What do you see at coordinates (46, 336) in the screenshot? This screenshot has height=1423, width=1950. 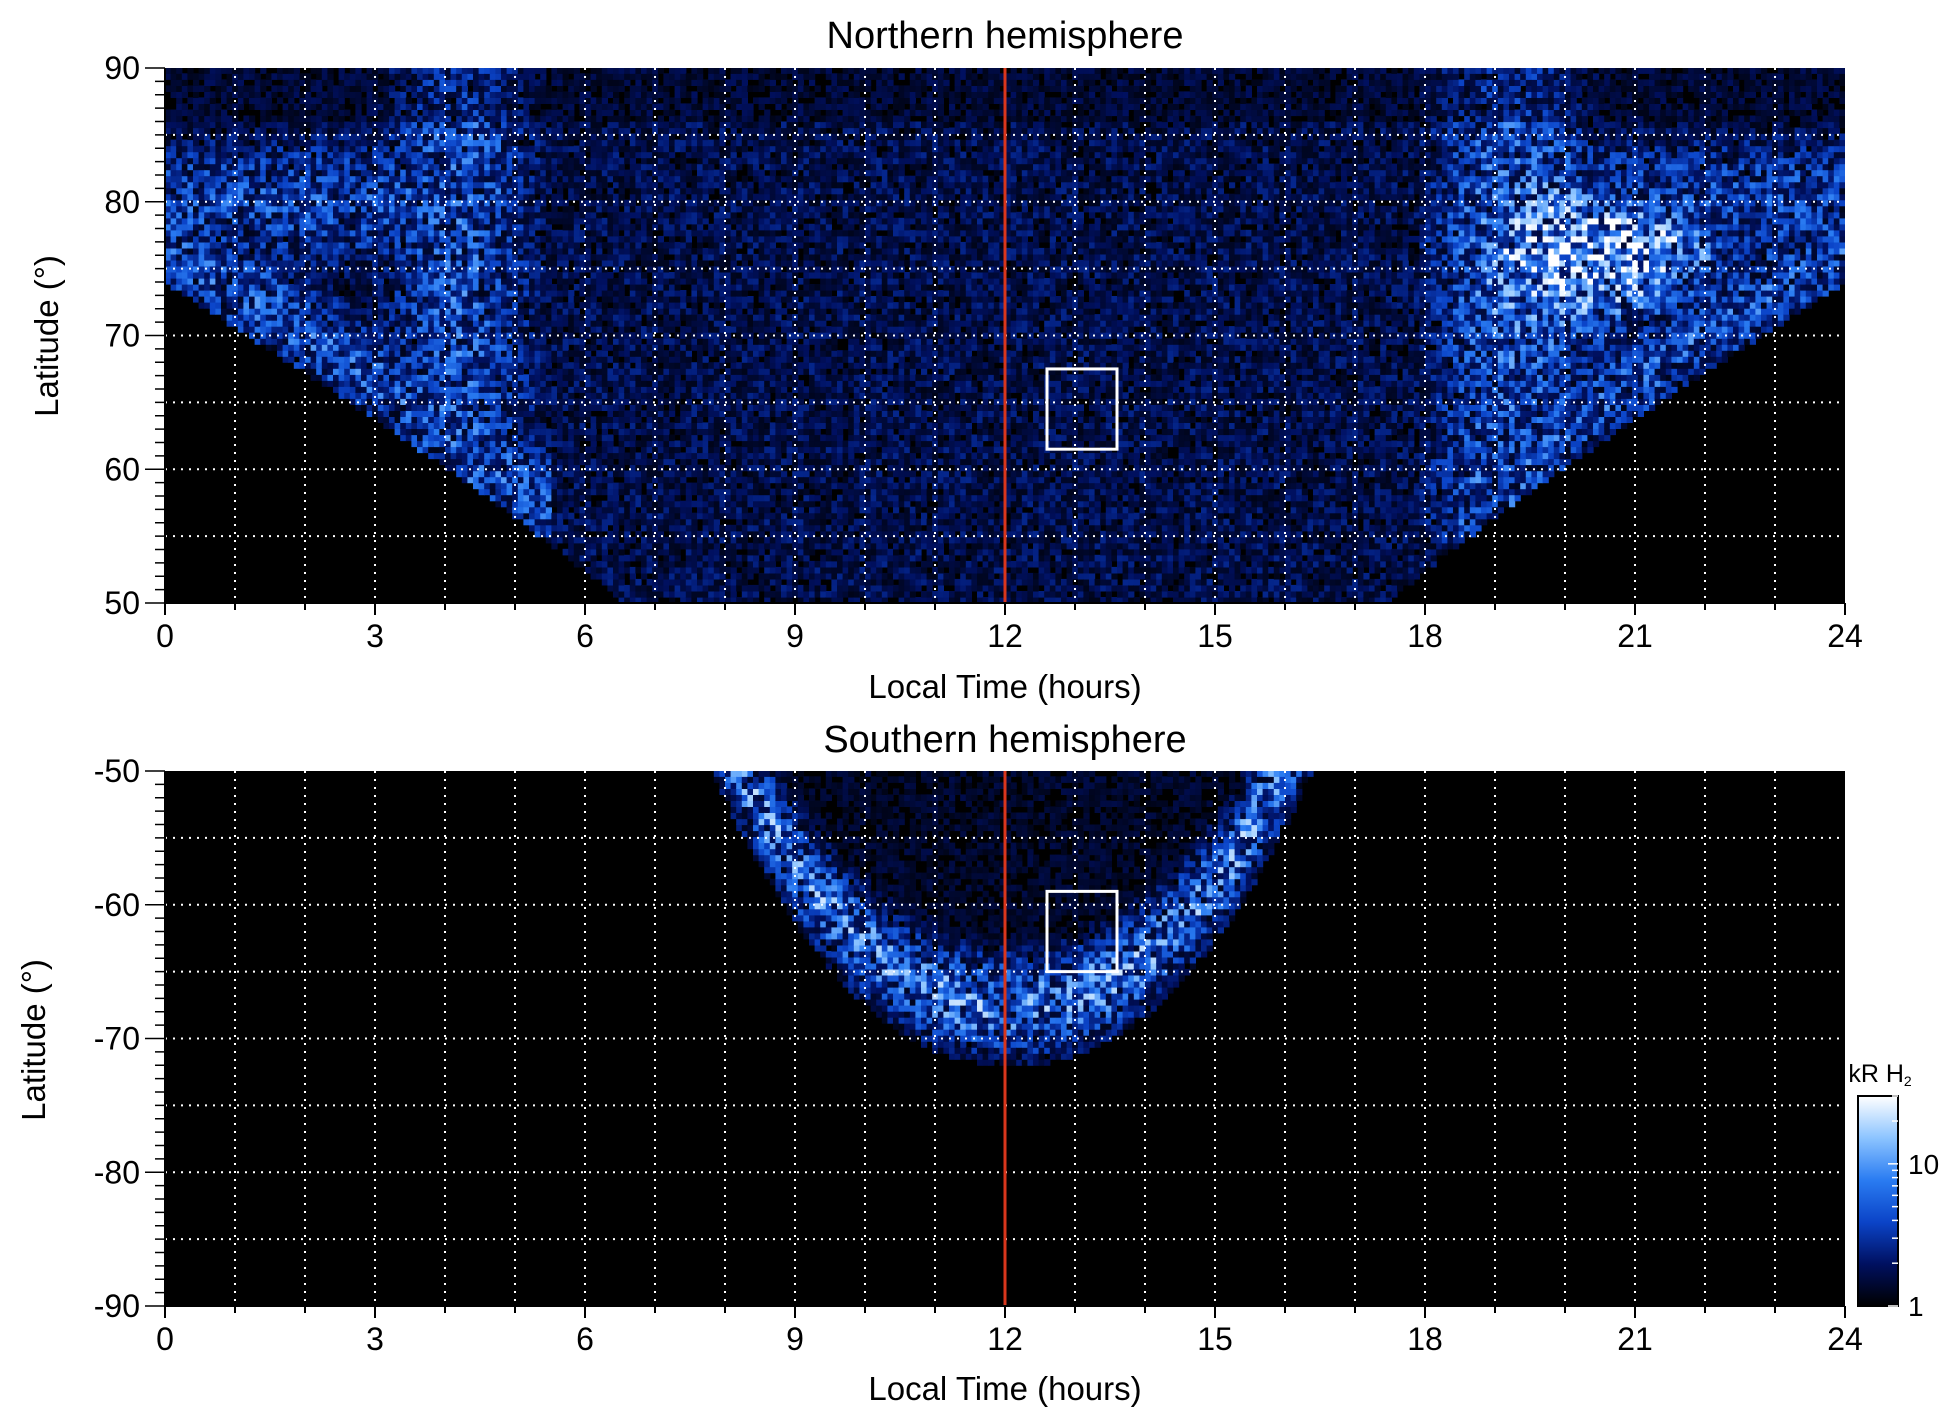 I see `north-y-axis-label: Latitude (°)` at bounding box center [46, 336].